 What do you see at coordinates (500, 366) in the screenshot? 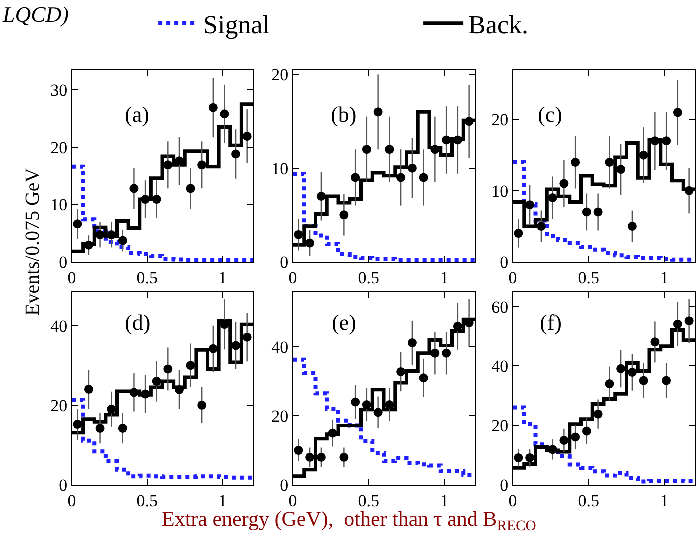
I see `y-tick-label: 40` at bounding box center [500, 366].